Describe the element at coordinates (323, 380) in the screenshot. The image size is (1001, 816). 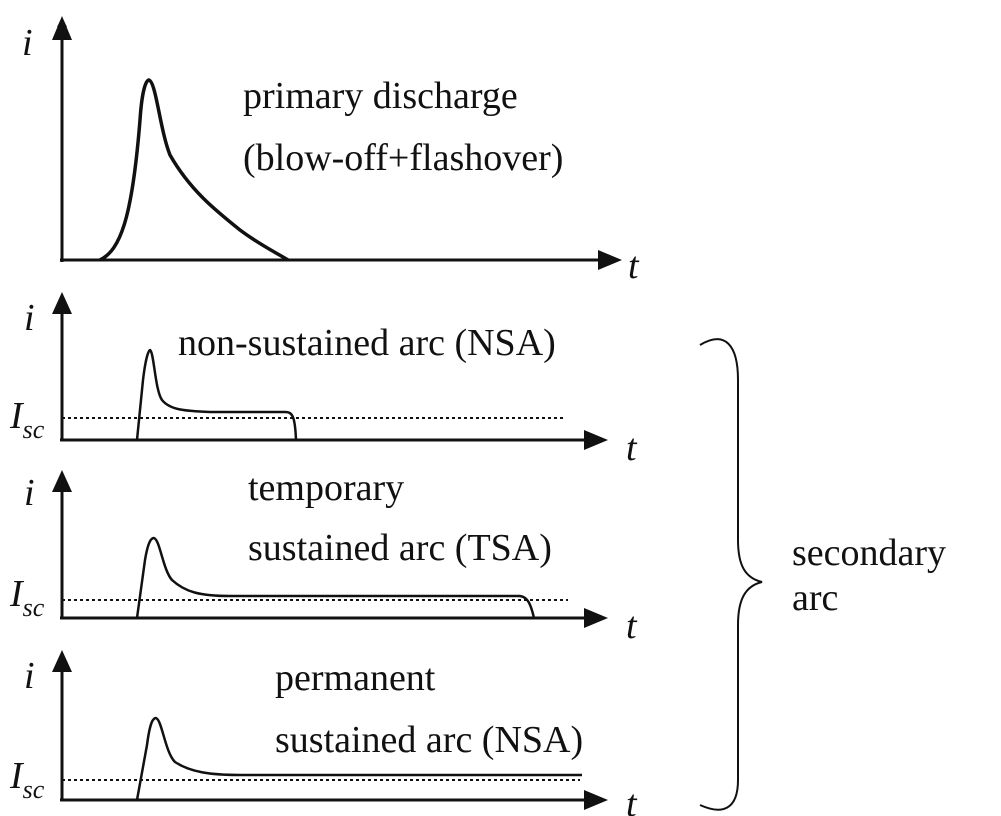
I see `panel-nsa: i t Isc non-sustained arc (NSA)` at that location.